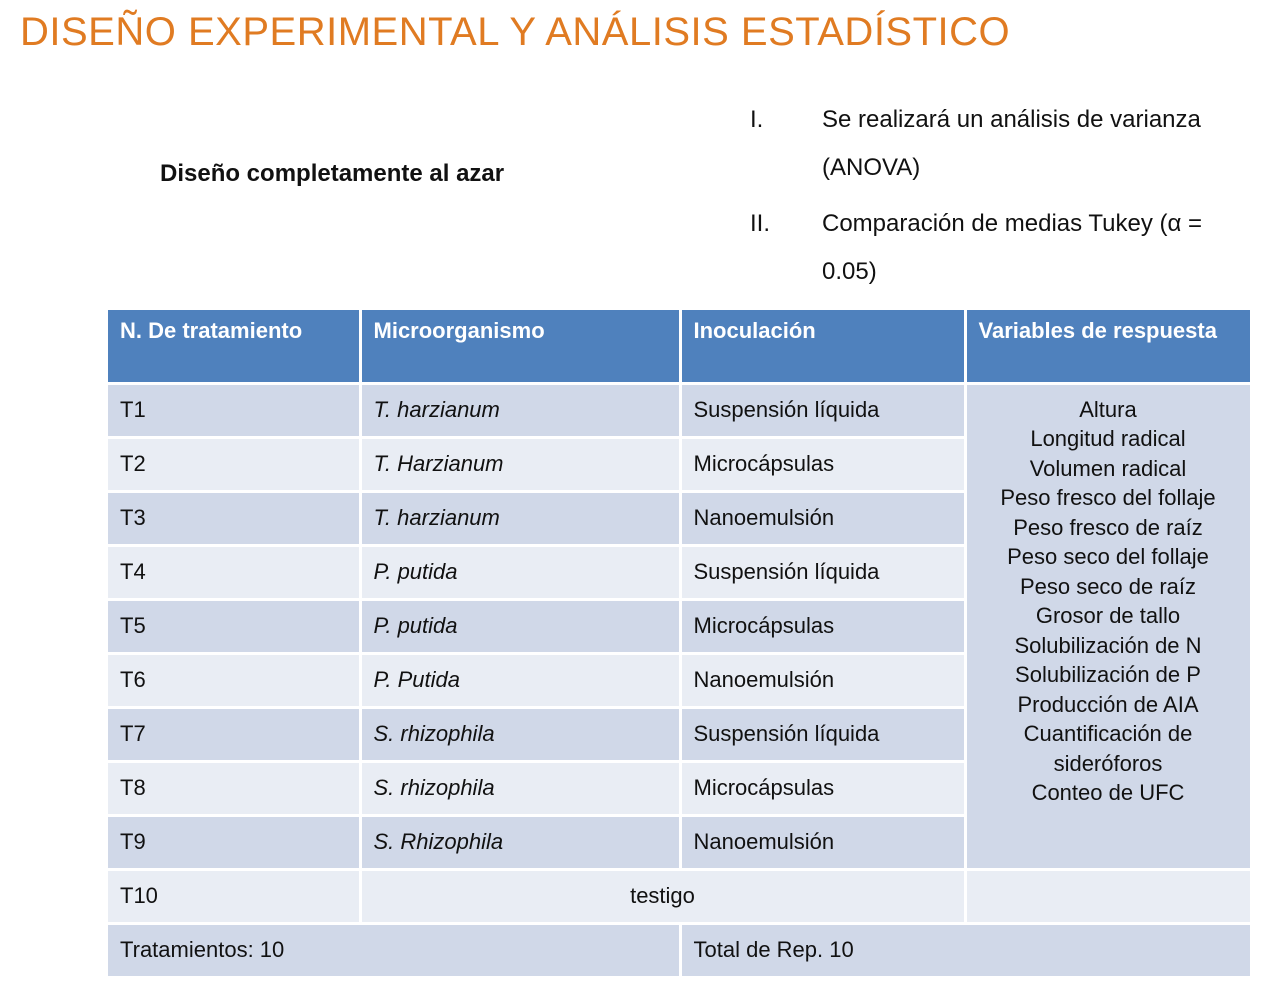 This screenshot has width=1280, height=986. I want to click on variable-item: Longitud radical, so click(1108, 438).